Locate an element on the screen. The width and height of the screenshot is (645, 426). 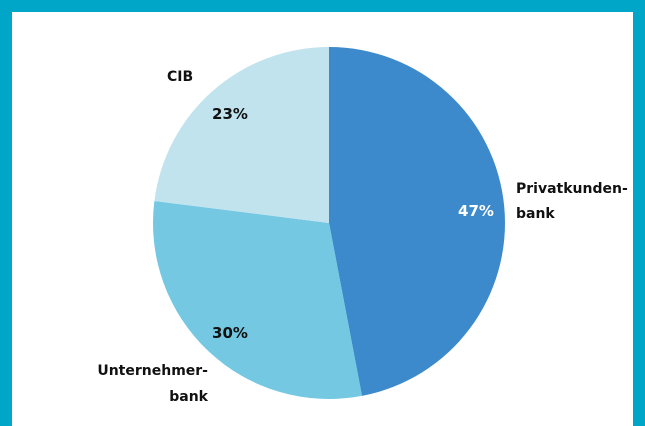
slice-label-privatkundenbank-line1: Privatkunden- is located at coordinates (572, 189).